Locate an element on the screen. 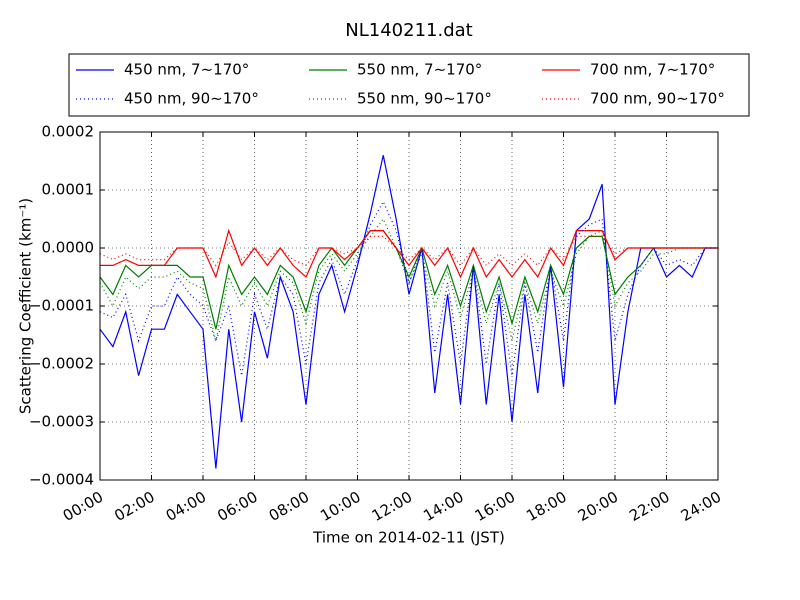 The image size is (800, 600). y-tick-label: −0.0003 is located at coordinates (61, 422).